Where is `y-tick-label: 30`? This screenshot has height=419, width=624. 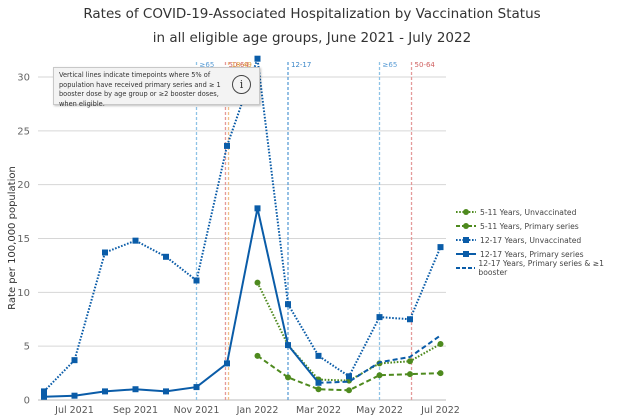 y-tick-label: 30 is located at coordinates (23, 78).